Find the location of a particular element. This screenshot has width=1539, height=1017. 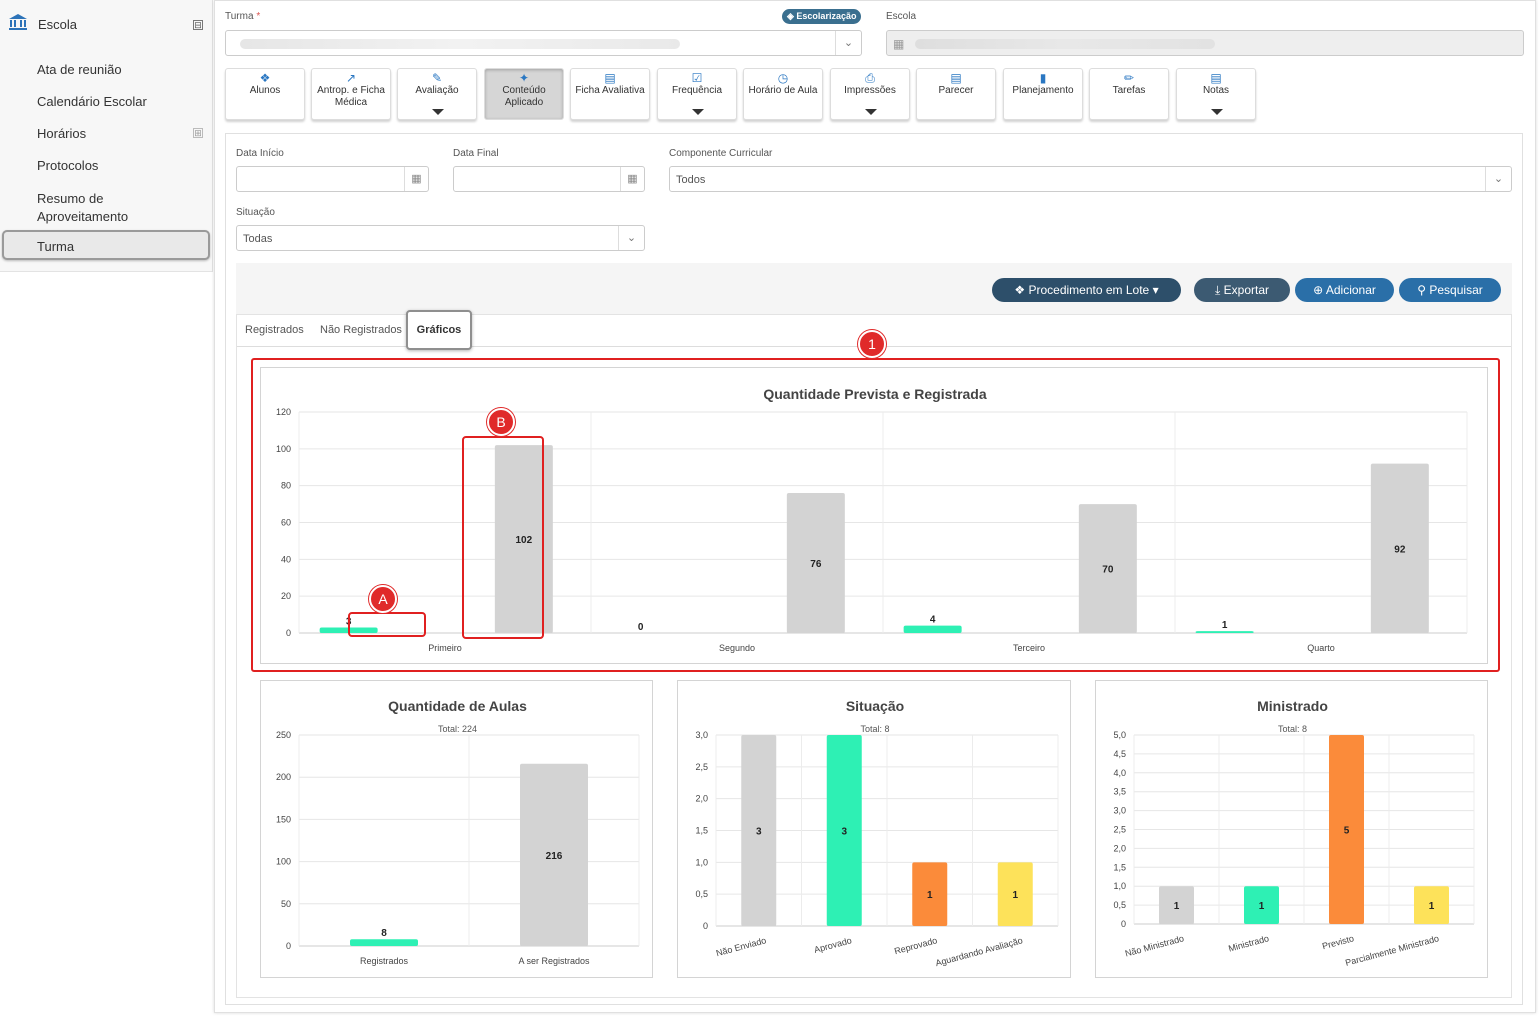

data-final-label: Data Final is located at coordinates (476, 153).